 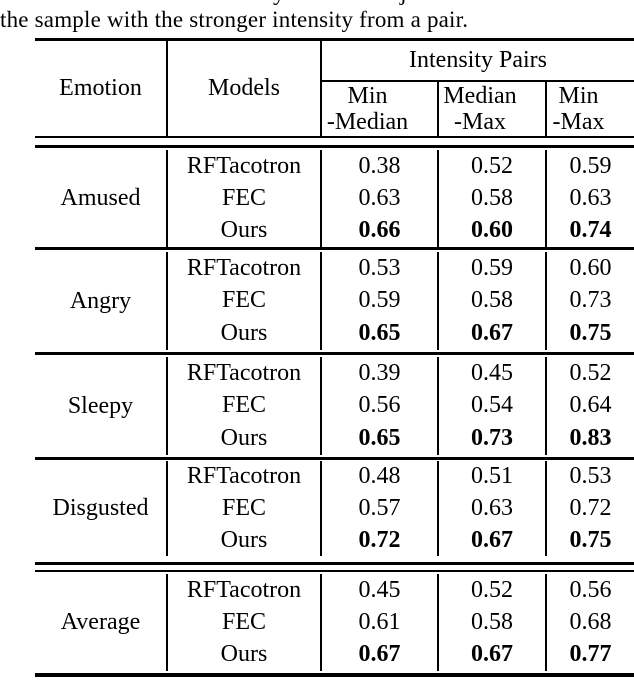 What do you see at coordinates (245, 88) in the screenshot?
I see `header-models: Models` at bounding box center [245, 88].